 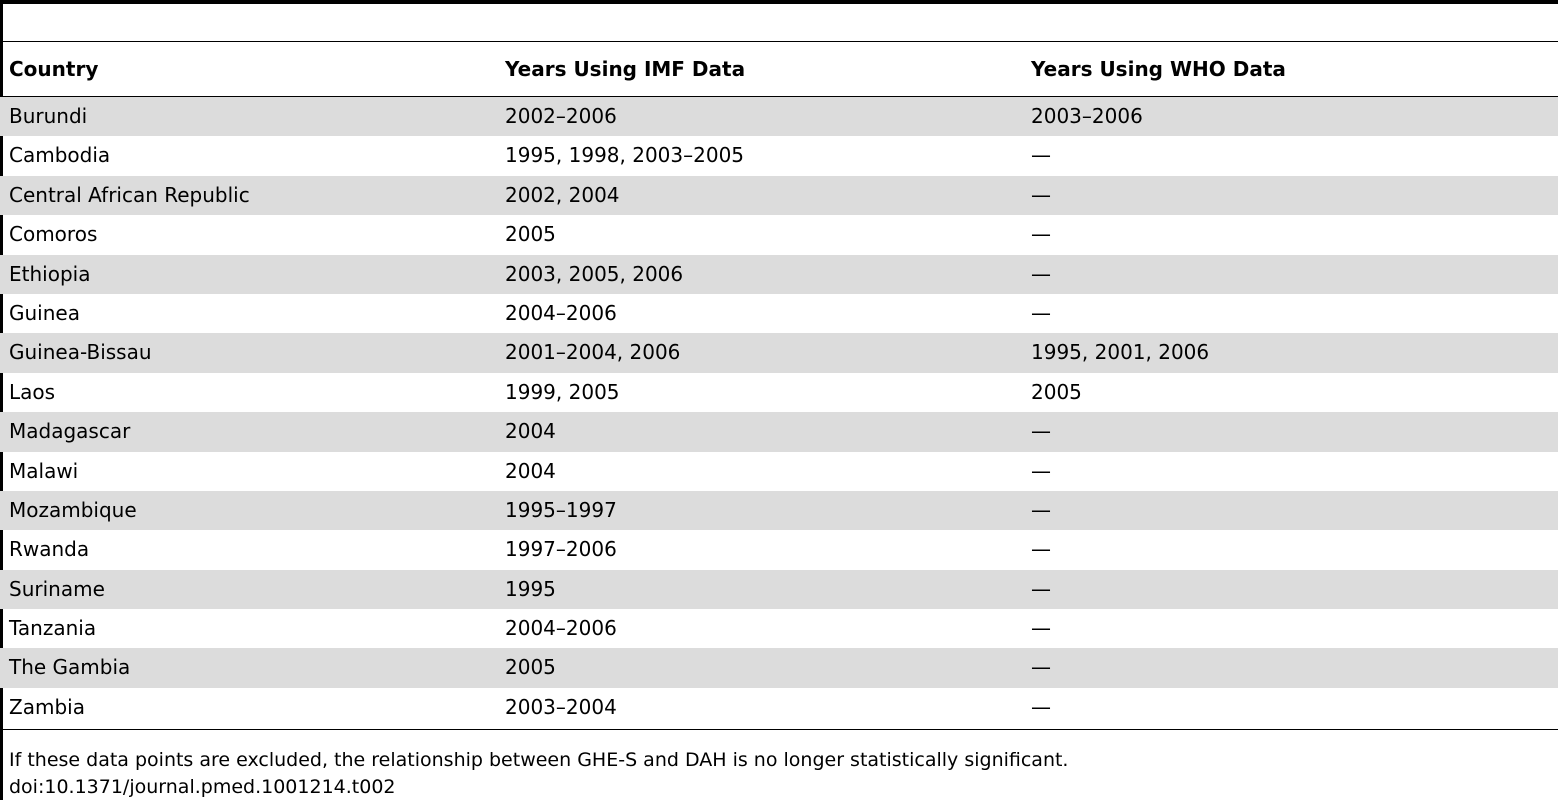 What do you see at coordinates (202, 787) in the screenshot?
I see `table-doi: doi:10.1371/journal.pmed.1001214.t002` at bounding box center [202, 787].